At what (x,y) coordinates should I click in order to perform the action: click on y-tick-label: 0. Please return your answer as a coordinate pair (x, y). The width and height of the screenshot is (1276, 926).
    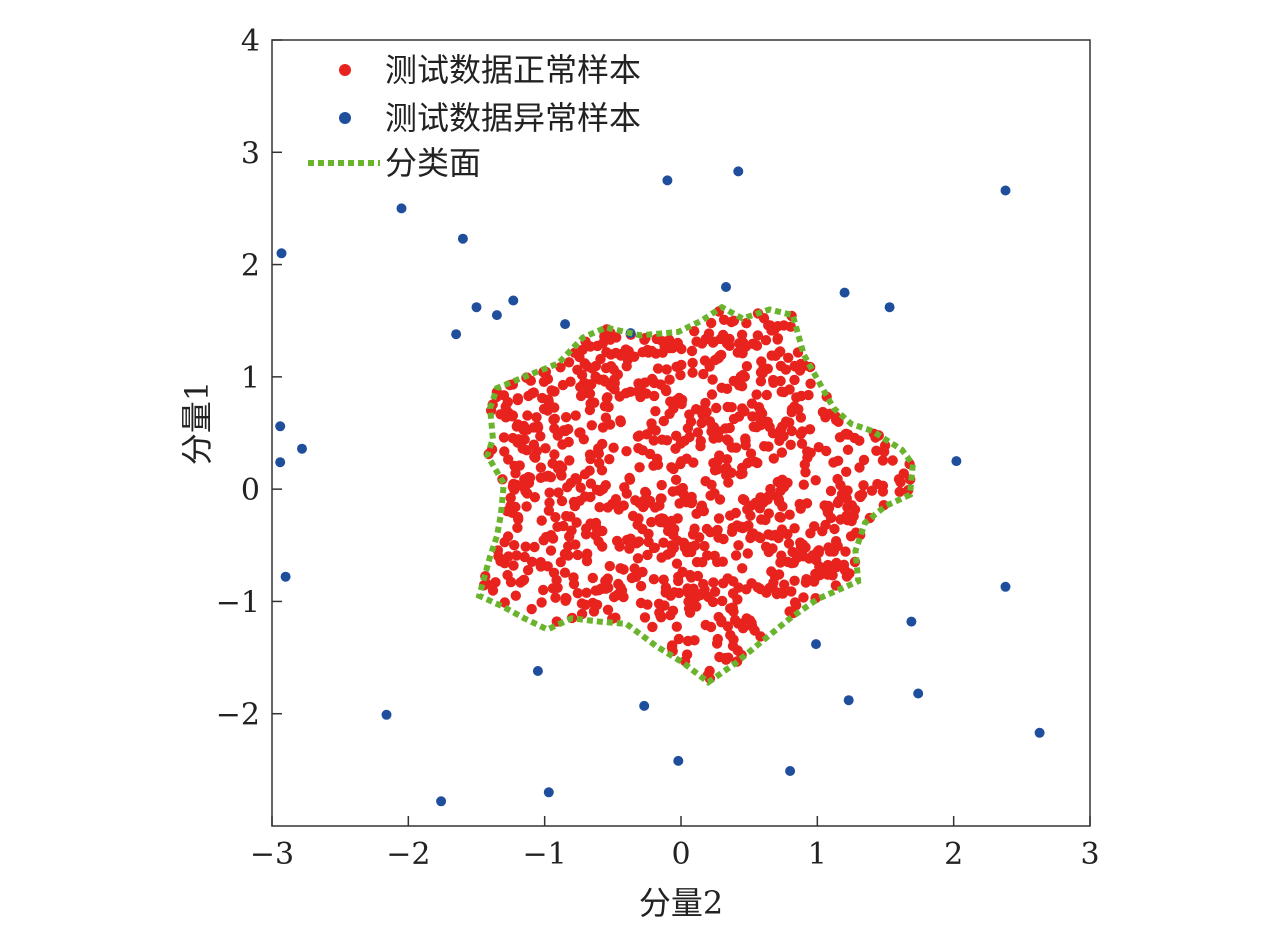
    Looking at the image, I should click on (250, 490).